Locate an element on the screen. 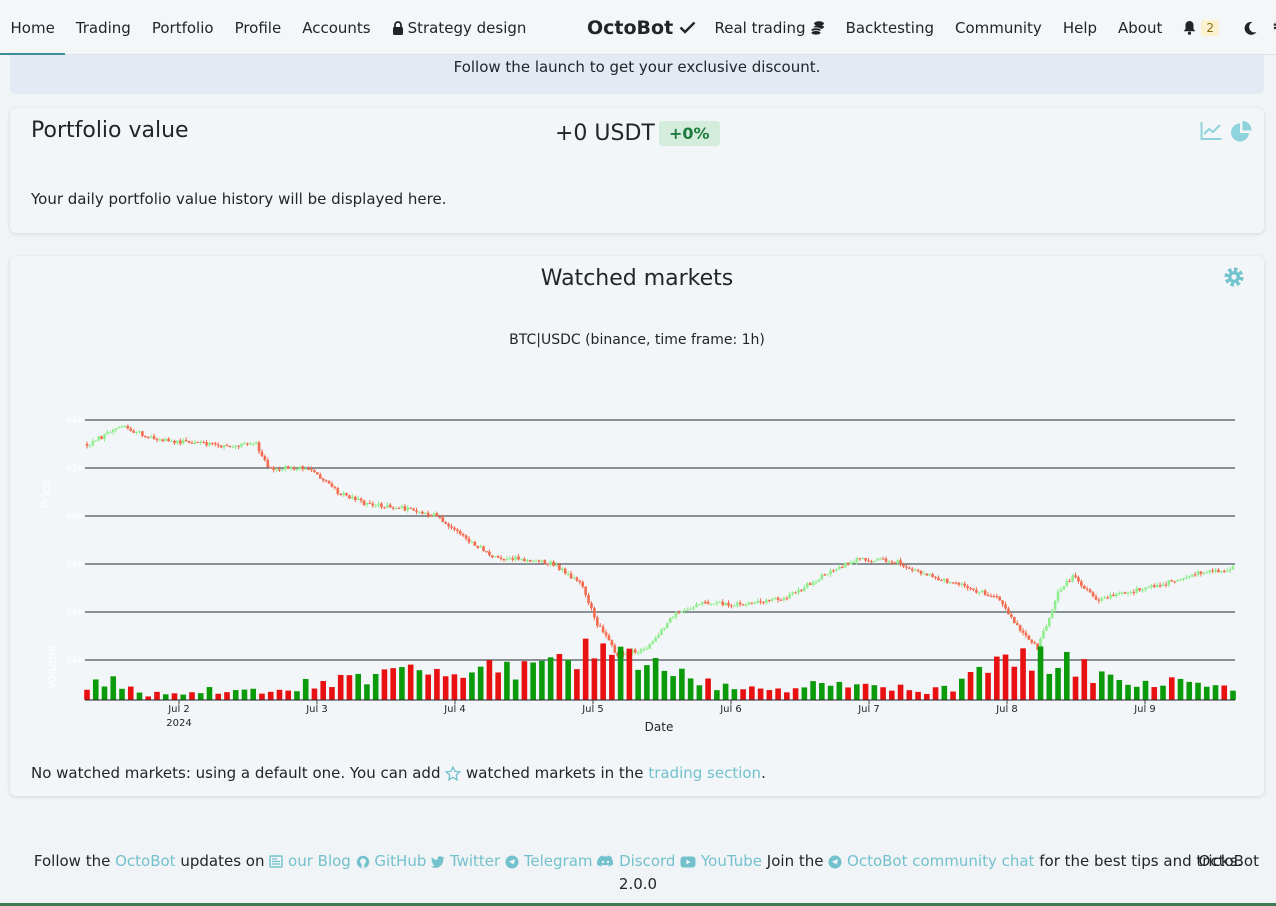  pie-chart-icon is located at coordinates (1241, 132).